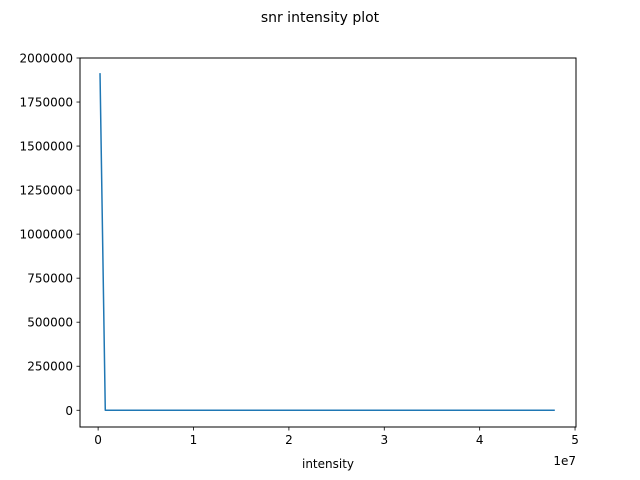 The image size is (640, 480). Describe the element at coordinates (384, 440) in the screenshot. I see `x-tick-label: 3` at that location.